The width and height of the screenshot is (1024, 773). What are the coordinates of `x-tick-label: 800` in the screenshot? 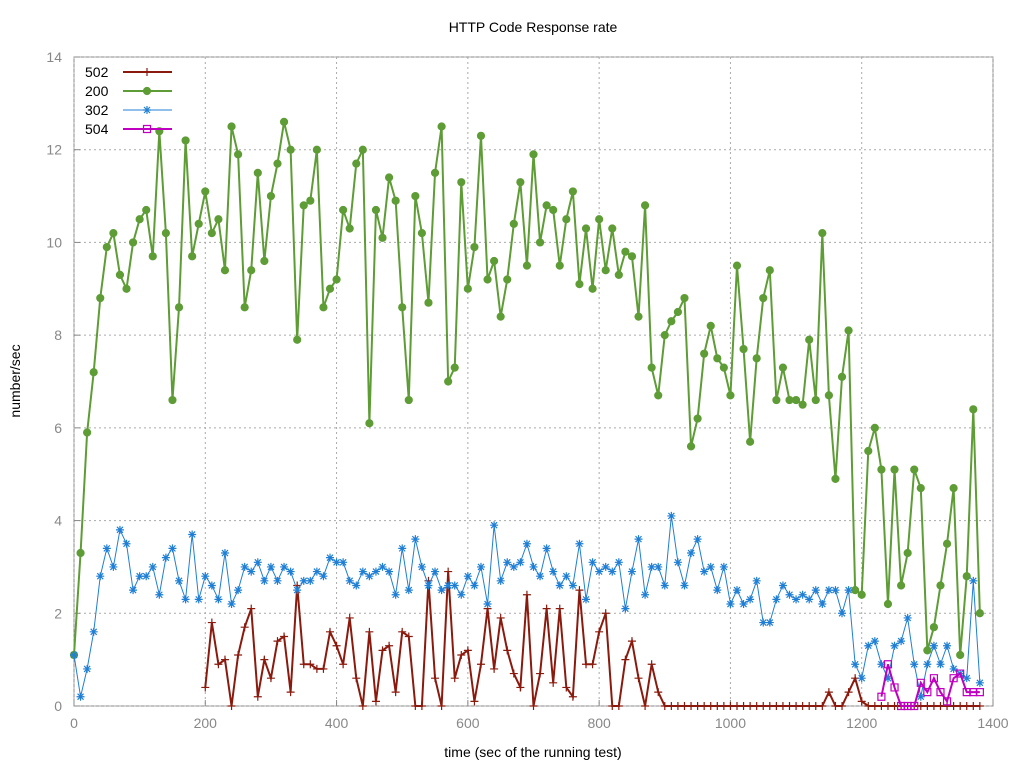 It's located at (599, 723).